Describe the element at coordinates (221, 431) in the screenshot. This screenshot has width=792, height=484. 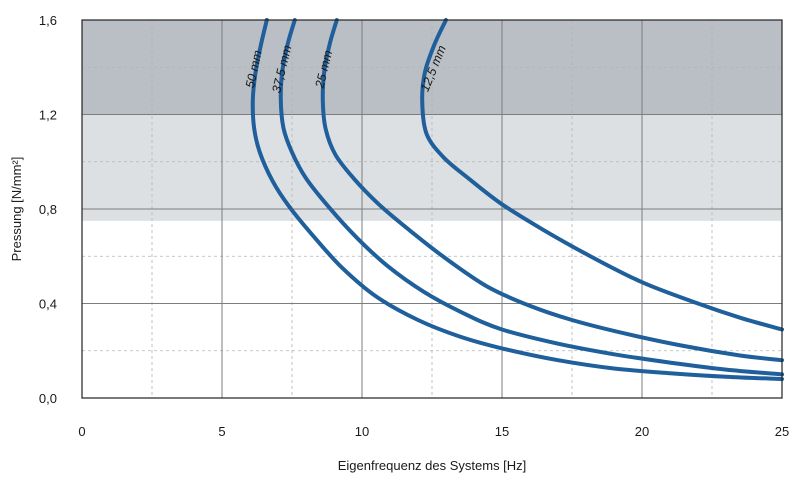
I see `x-tick-label: 5` at that location.